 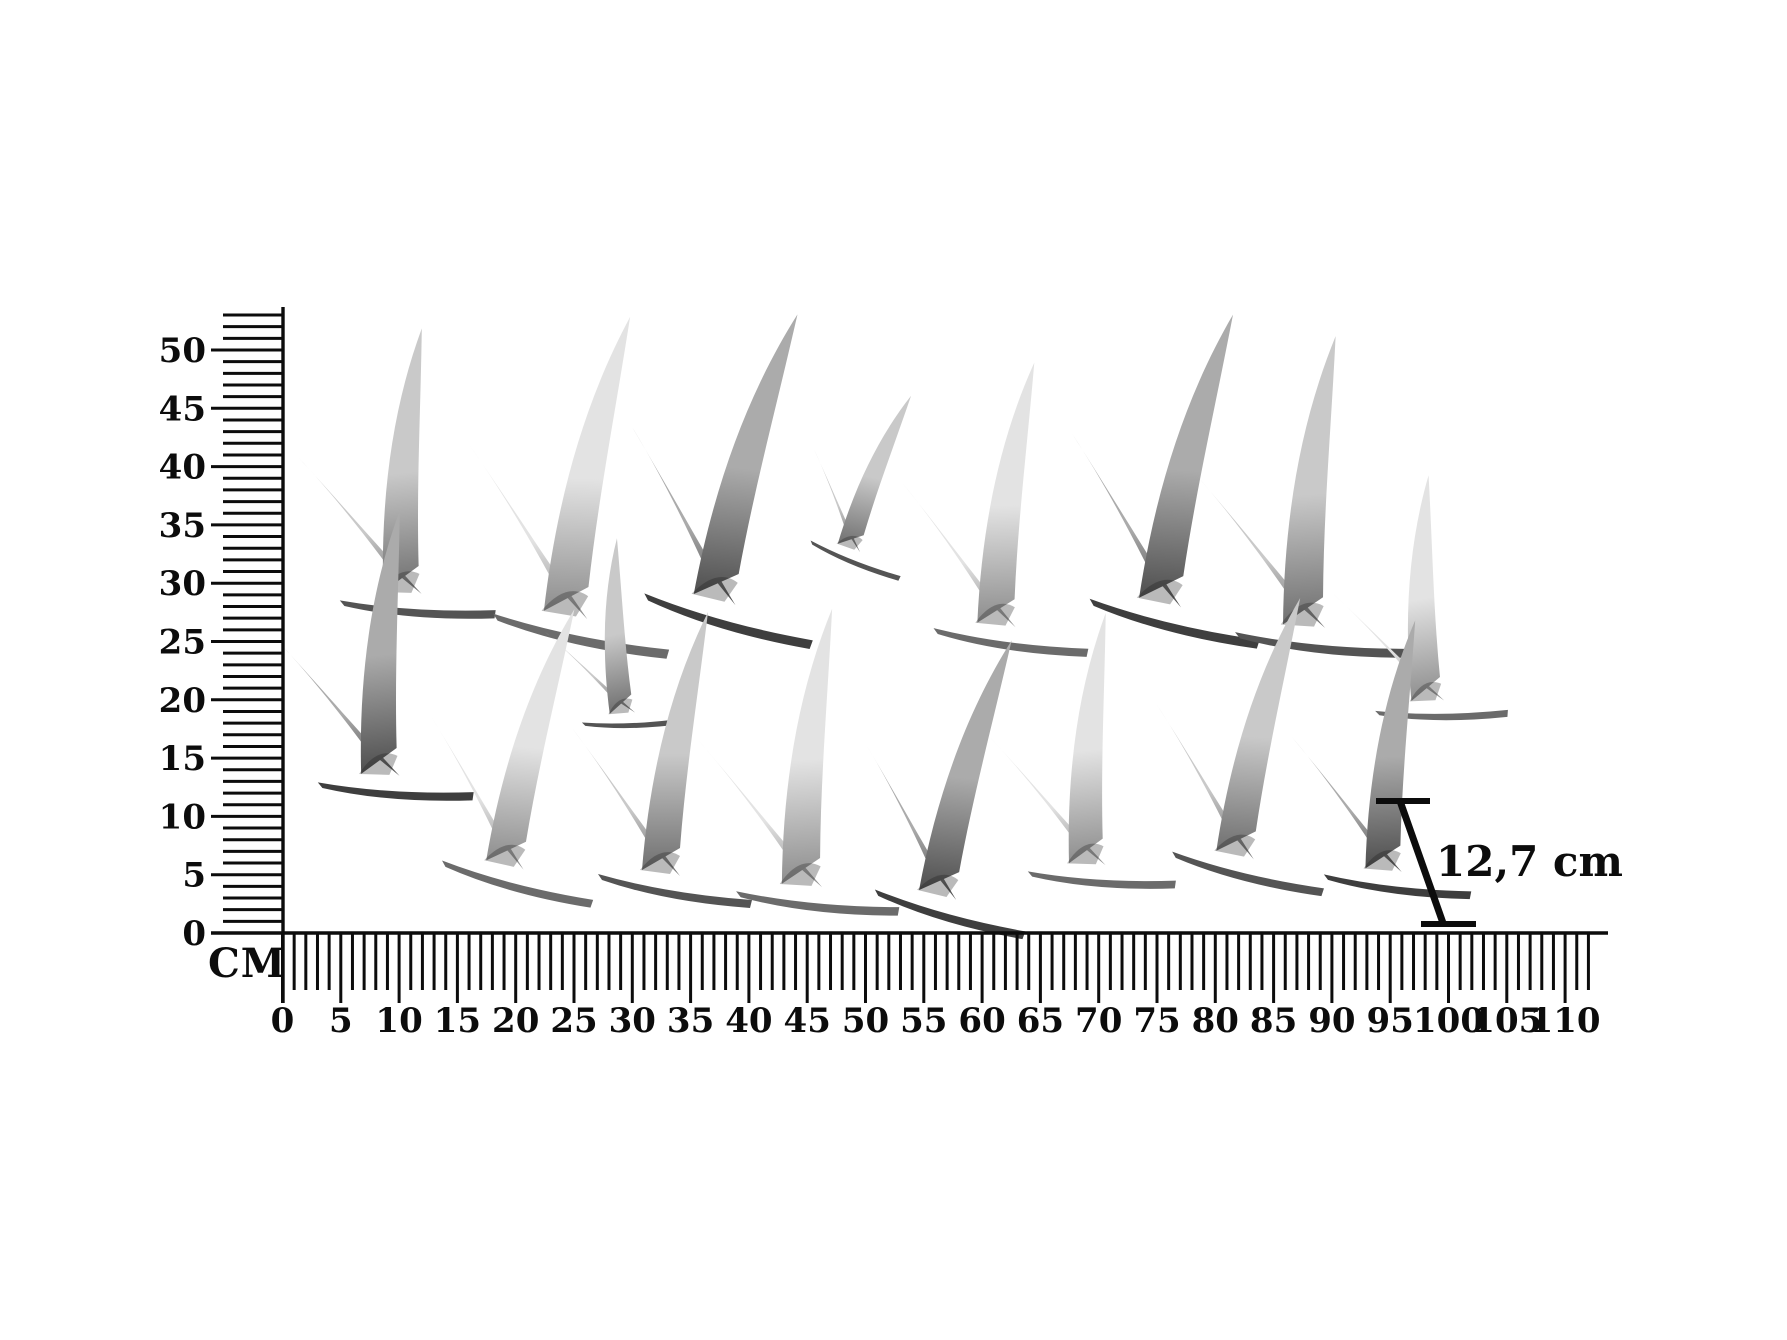 I want to click on horizontal-ruler-label: 100, so click(x=1448, y=1021).